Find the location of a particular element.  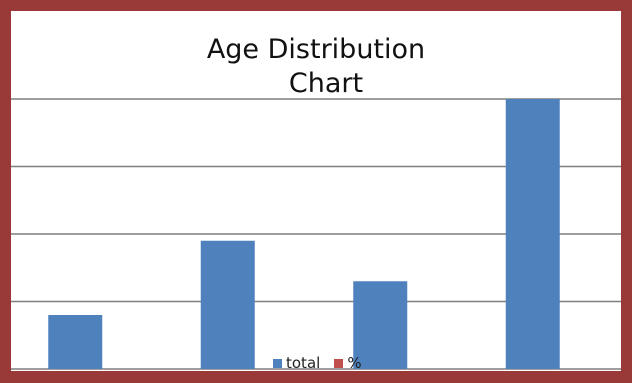

legend-item-total: total is located at coordinates (296, 363).